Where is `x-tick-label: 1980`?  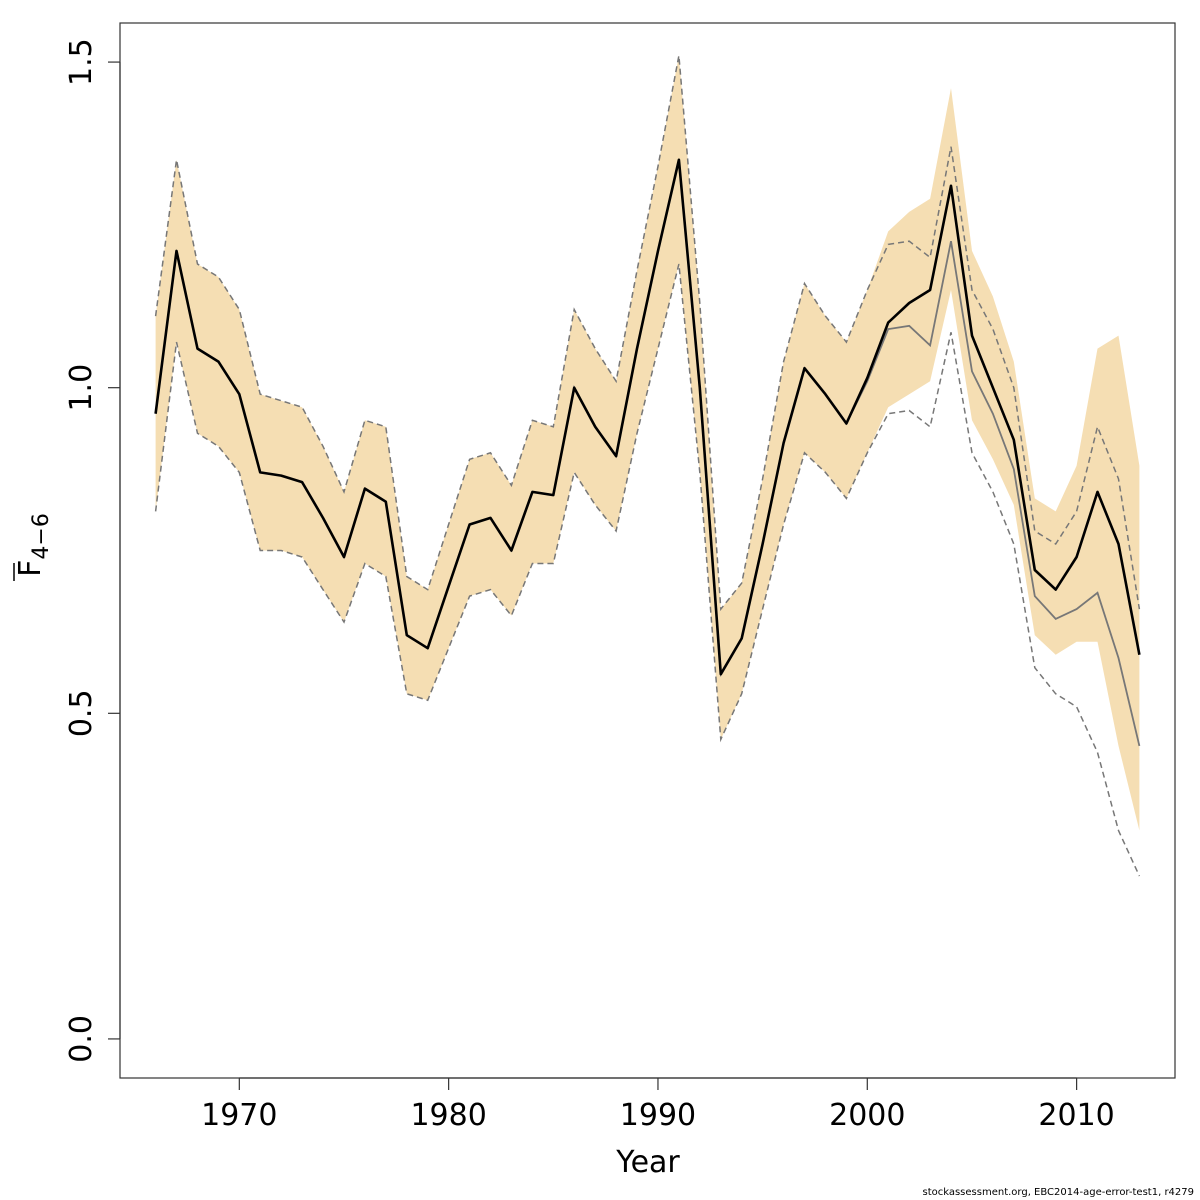
x-tick-label: 1980 is located at coordinates (448, 1115).